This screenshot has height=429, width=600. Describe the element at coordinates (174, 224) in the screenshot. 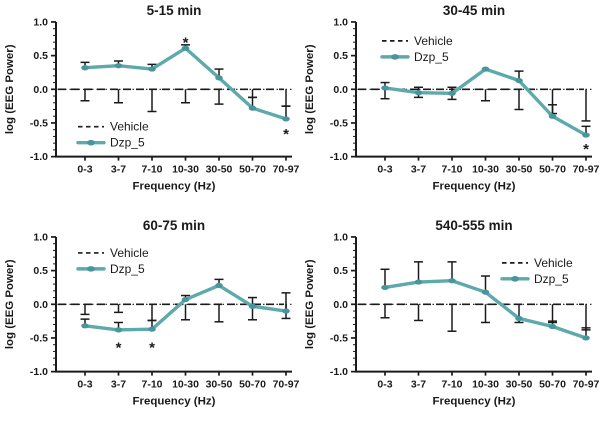

I see `panel-title: 60-75 min` at that location.